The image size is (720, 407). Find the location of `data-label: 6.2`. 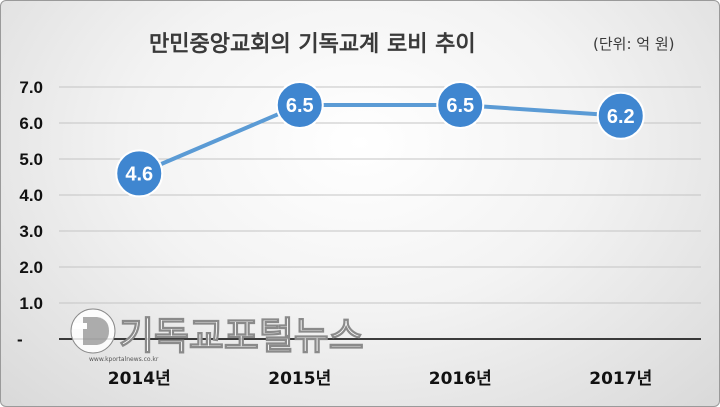

data-label: 6.2 is located at coordinates (621, 117).